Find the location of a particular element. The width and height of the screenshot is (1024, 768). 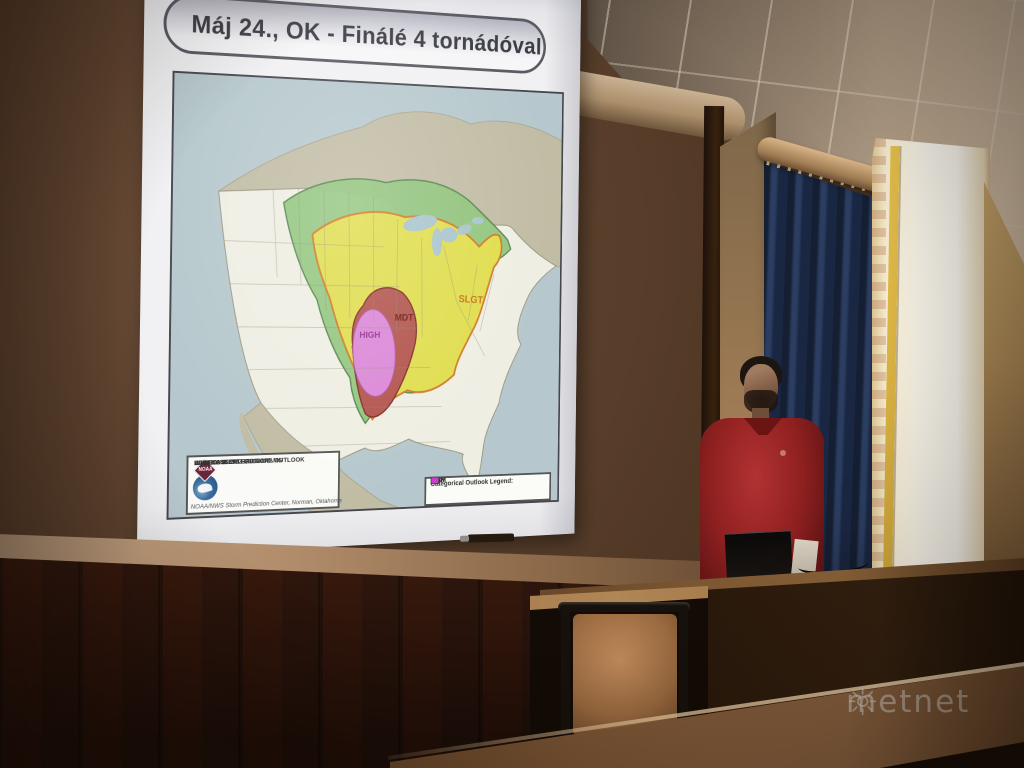

chair-frame-left is located at coordinates (565, 682).